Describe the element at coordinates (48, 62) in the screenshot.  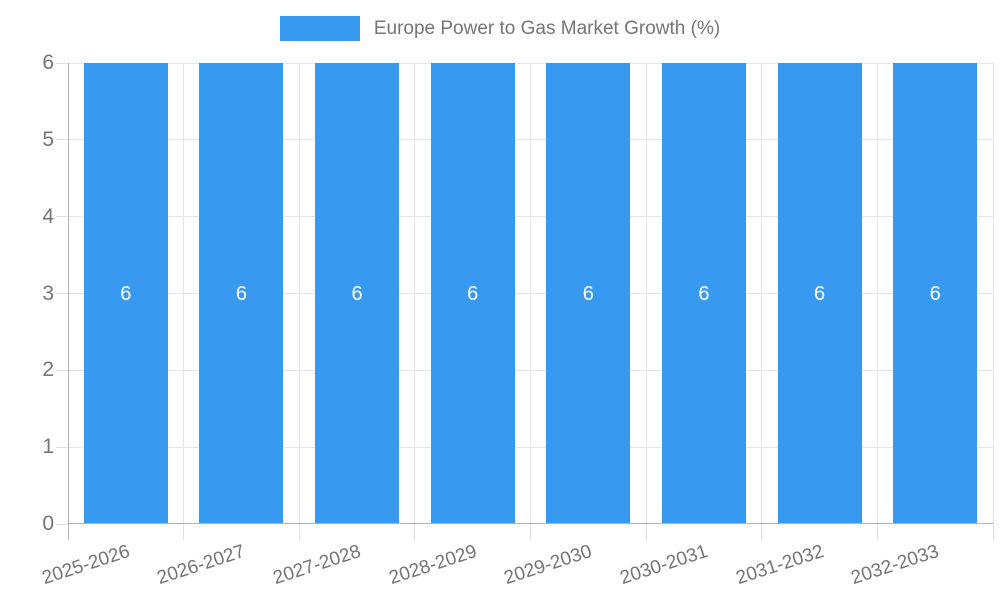
I see `y-axis-tick-label-6: 6` at that location.